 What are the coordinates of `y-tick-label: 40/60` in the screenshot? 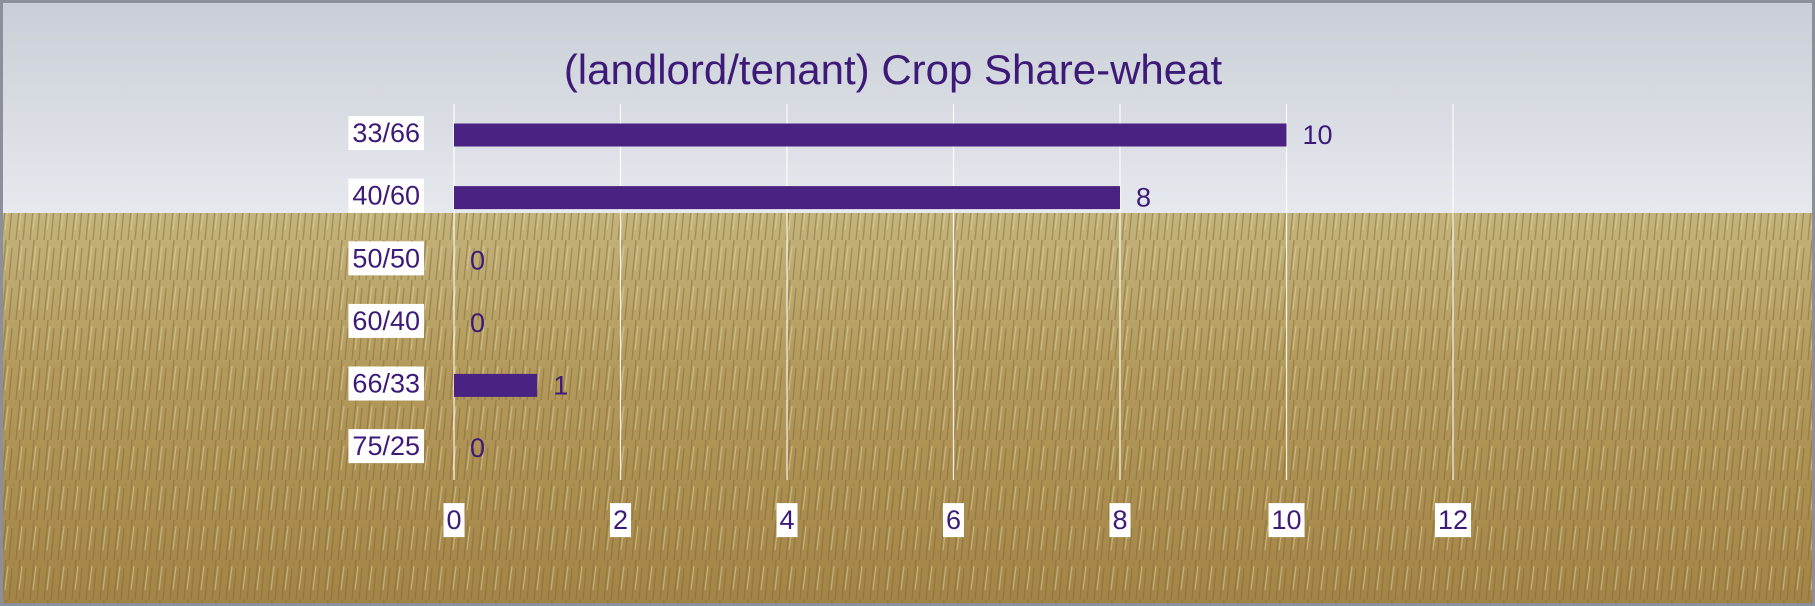 It's located at (386, 196).